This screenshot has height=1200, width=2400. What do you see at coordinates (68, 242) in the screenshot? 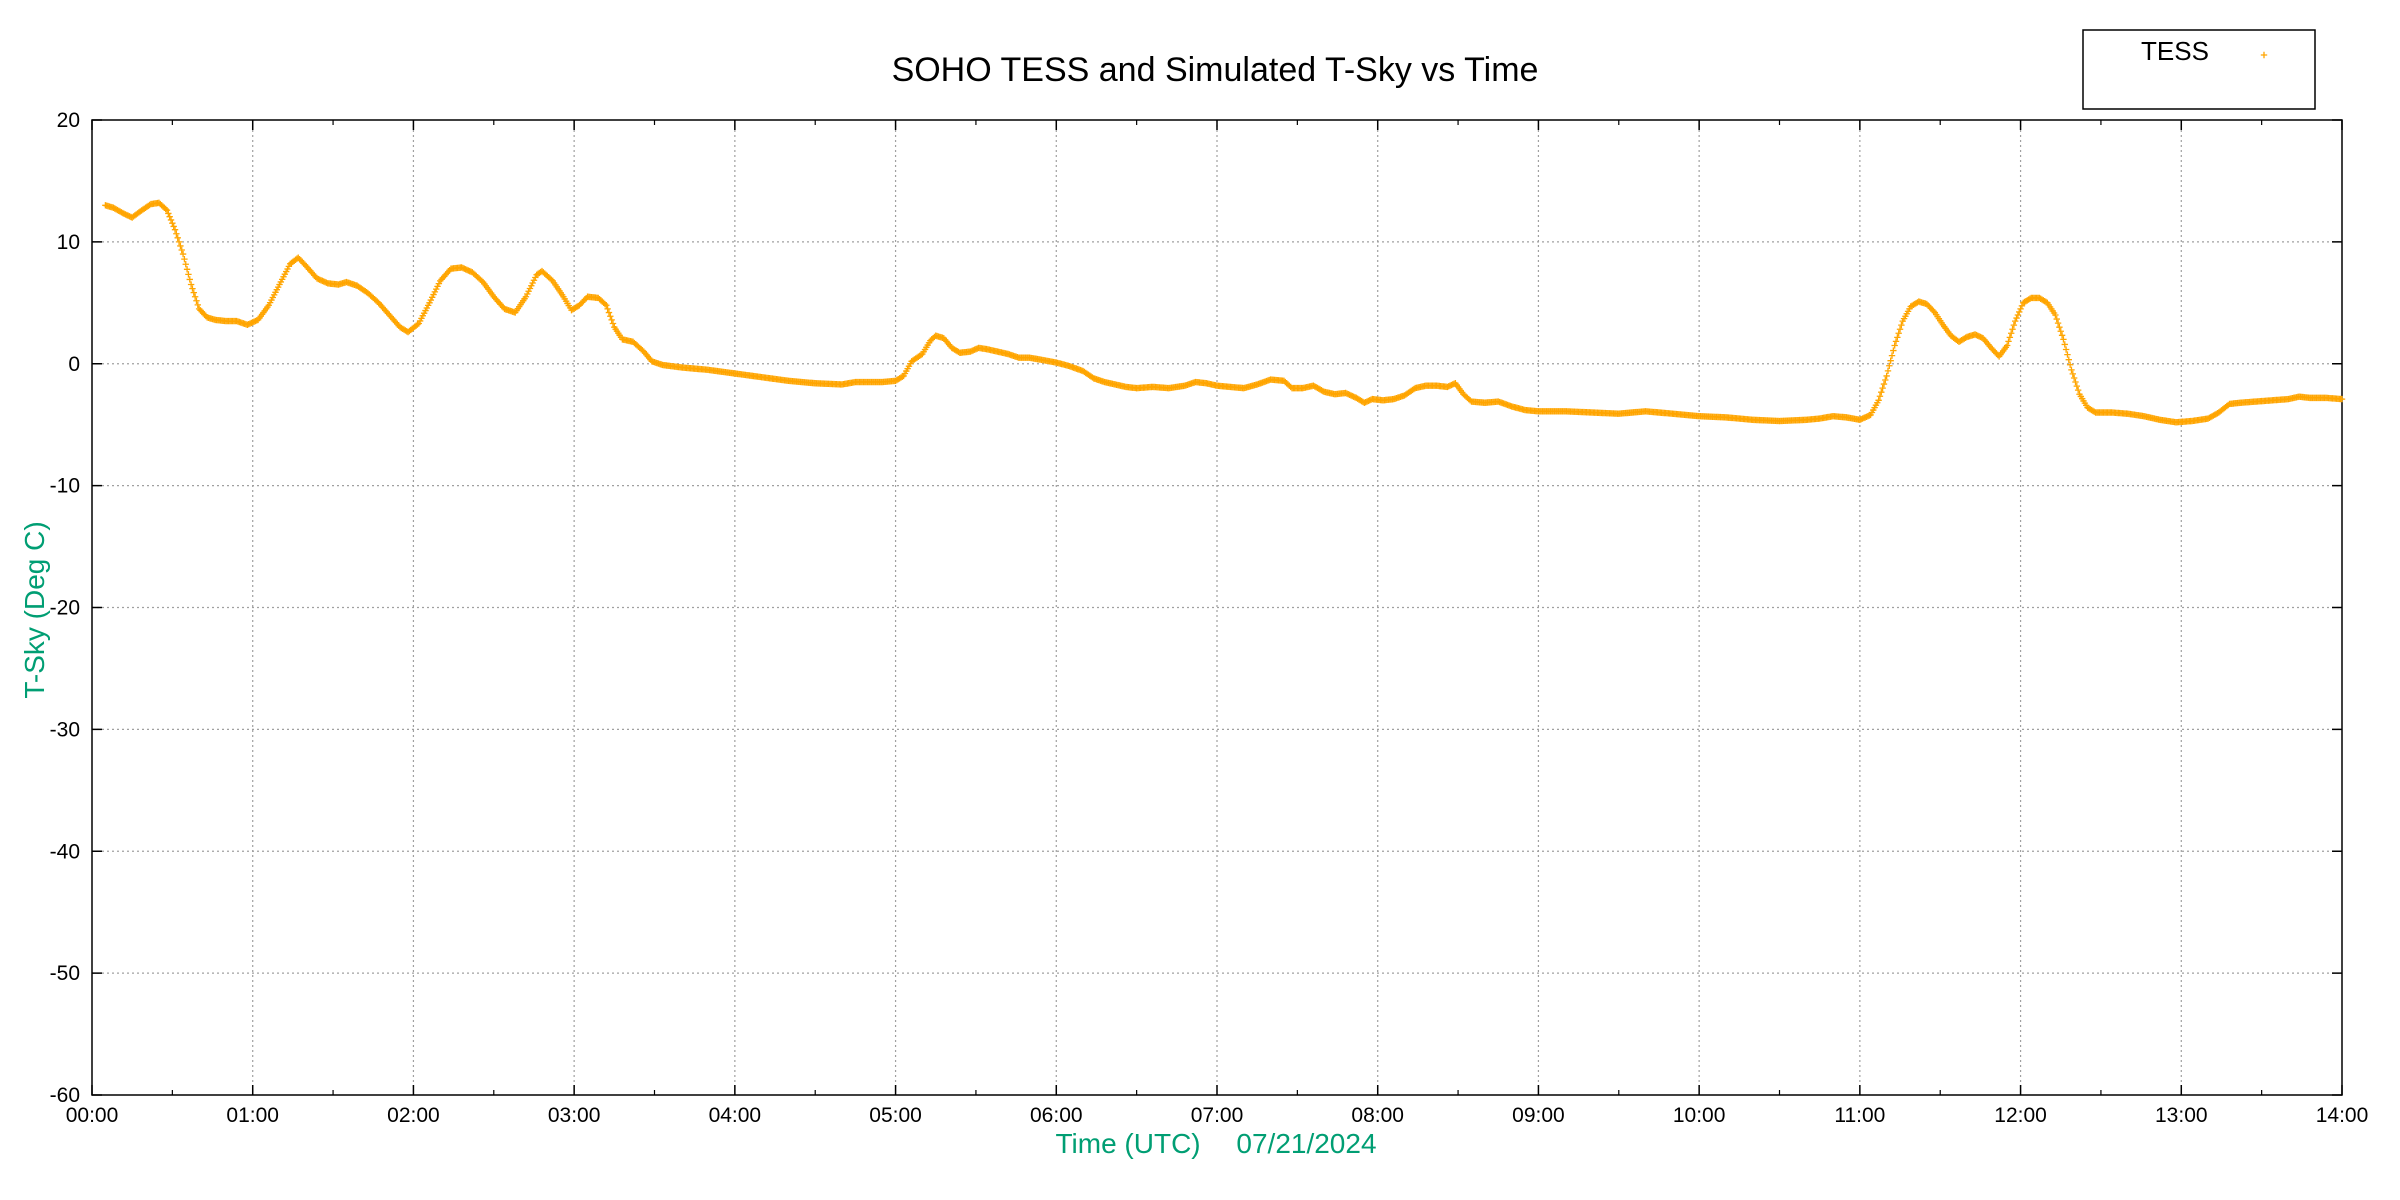
I see `y-tick-label: 10` at bounding box center [68, 242].